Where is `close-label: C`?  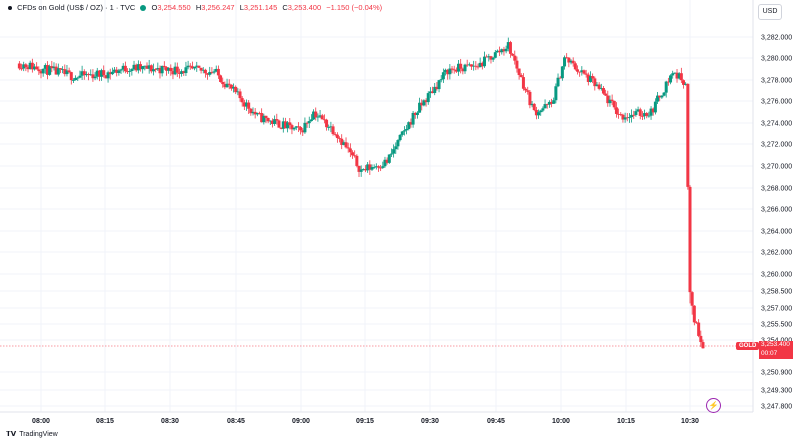 close-label: C is located at coordinates (285, 7).